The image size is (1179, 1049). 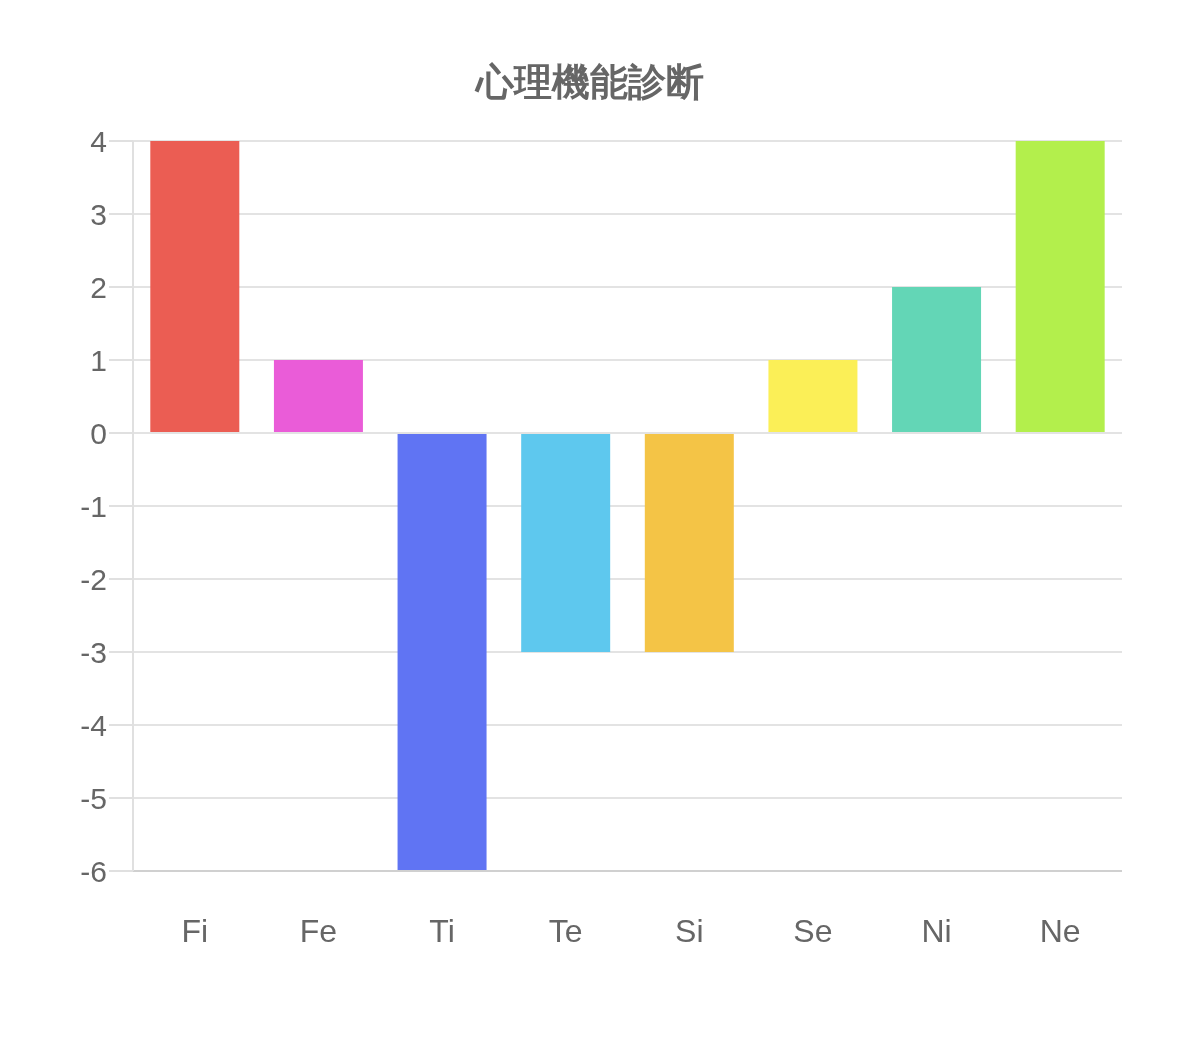 What do you see at coordinates (93, 652) in the screenshot?
I see `y-tick-label: -3` at bounding box center [93, 652].